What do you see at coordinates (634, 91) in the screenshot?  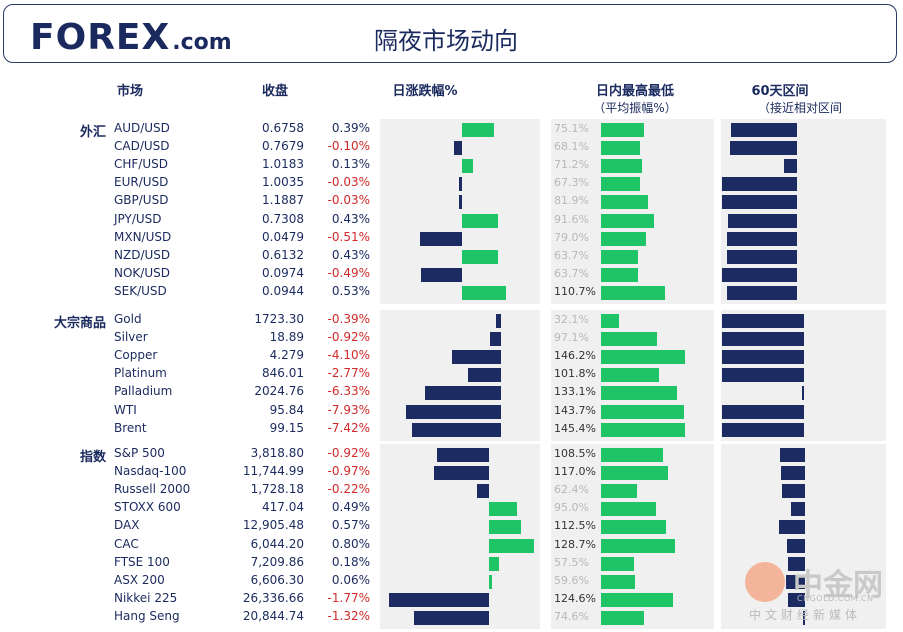 I see `col-header-intraday-range: 日内最高最低` at bounding box center [634, 91].